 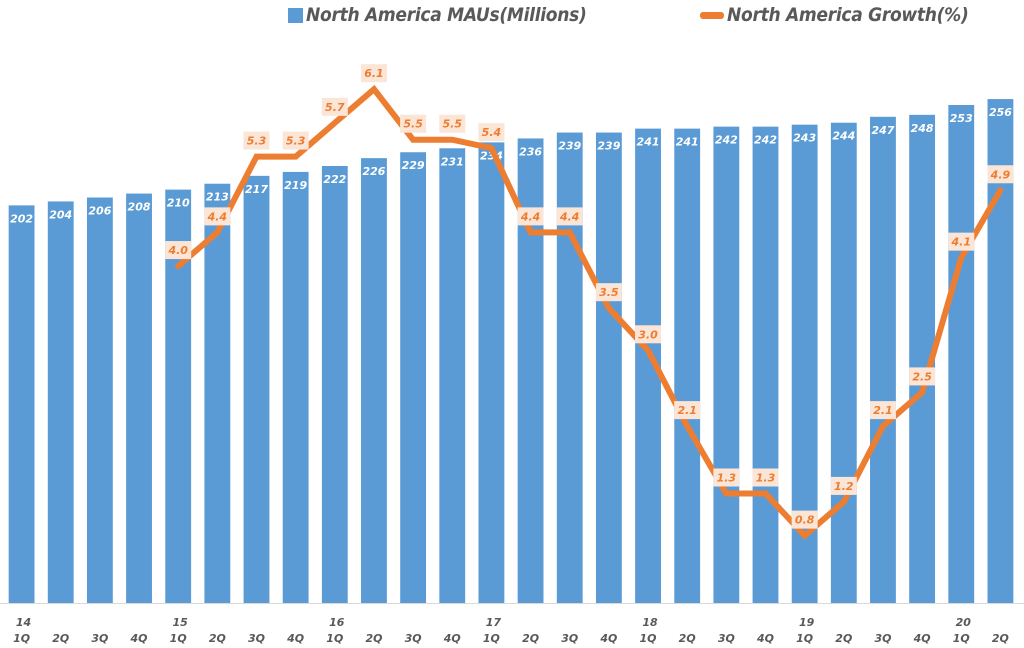 What do you see at coordinates (712, 15) in the screenshot?
I see `legend-swatch-line-icon` at bounding box center [712, 15].